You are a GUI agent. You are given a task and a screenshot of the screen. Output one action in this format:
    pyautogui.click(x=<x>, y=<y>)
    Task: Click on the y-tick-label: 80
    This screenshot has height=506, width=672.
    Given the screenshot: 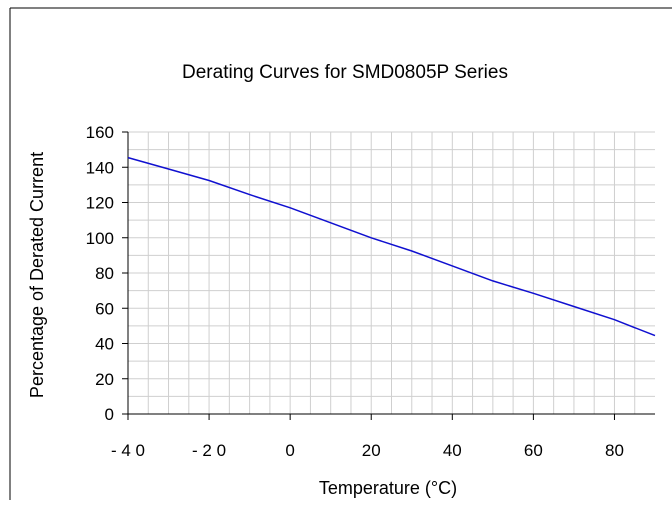 What is the action you would take?
    pyautogui.click(x=104, y=273)
    